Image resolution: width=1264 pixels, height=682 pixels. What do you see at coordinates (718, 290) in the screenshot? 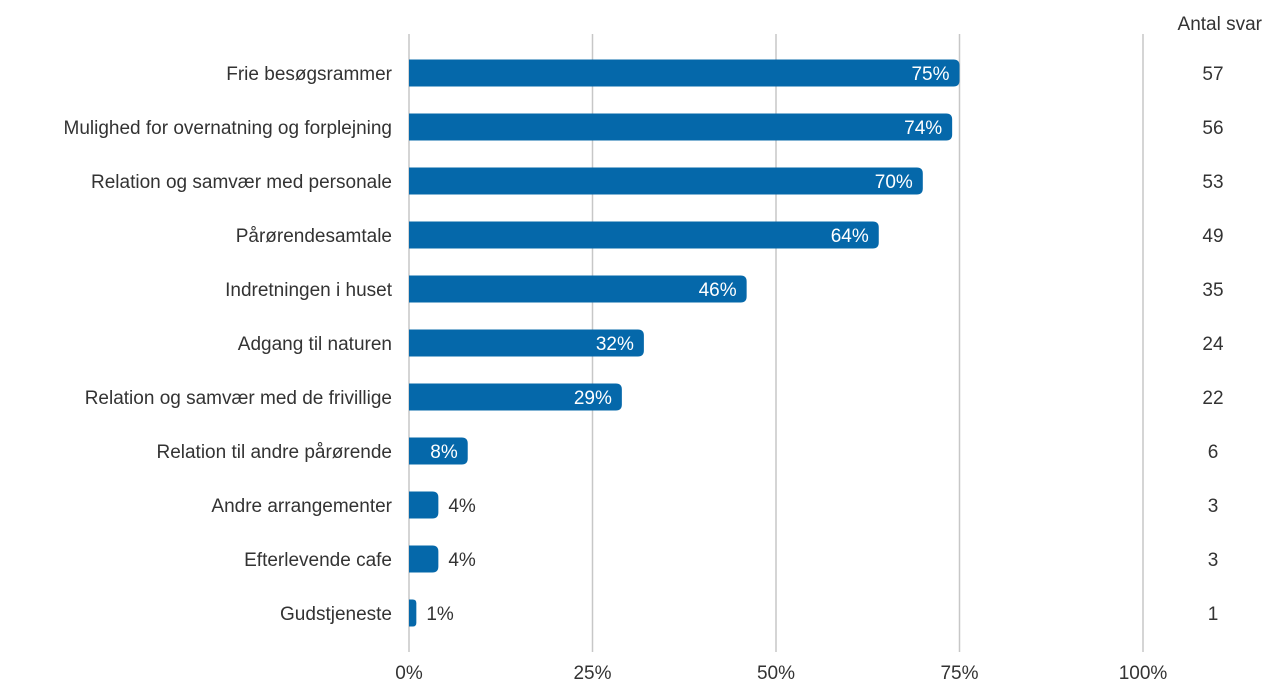
I see `value-label: 46%` at bounding box center [718, 290].